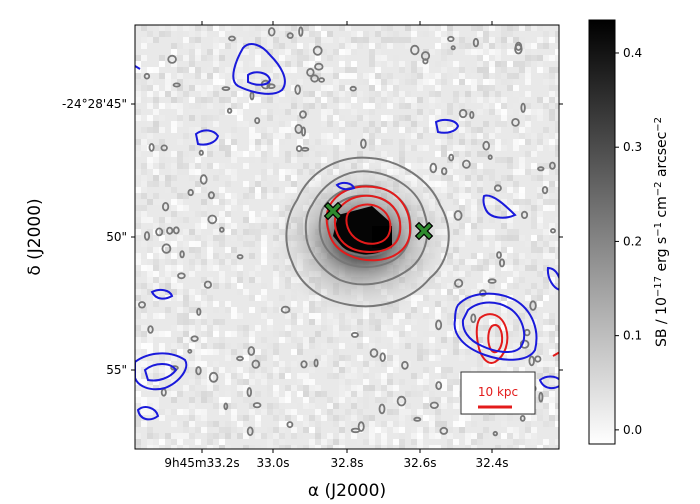 The width and height of the screenshot is (700, 504). I want to click on markers, so click(378, 221).